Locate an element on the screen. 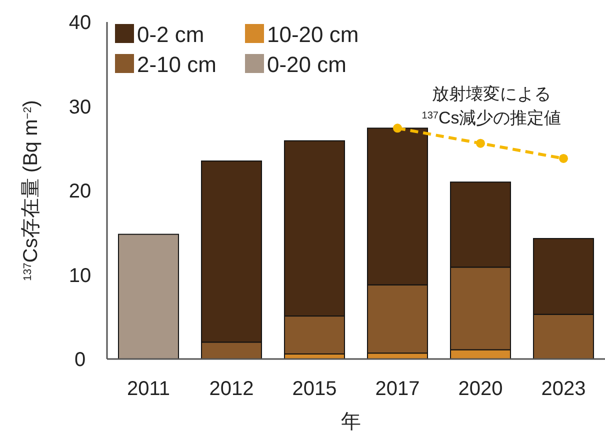 This screenshot has height=433, width=605. y-tick-label: 20 is located at coordinates (80, 191).